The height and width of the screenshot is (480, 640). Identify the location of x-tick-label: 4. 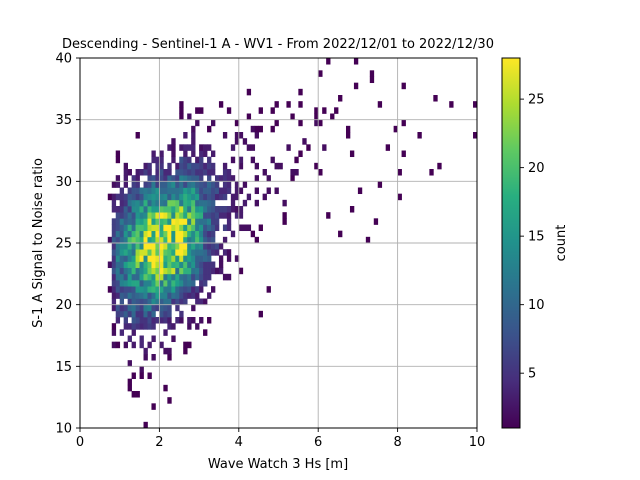
(239, 442).